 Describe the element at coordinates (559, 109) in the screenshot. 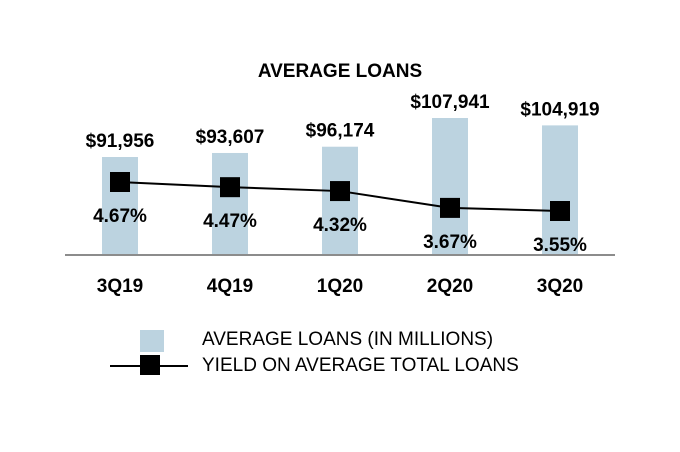

I see `bar-label-3Q20: $104,919` at that location.